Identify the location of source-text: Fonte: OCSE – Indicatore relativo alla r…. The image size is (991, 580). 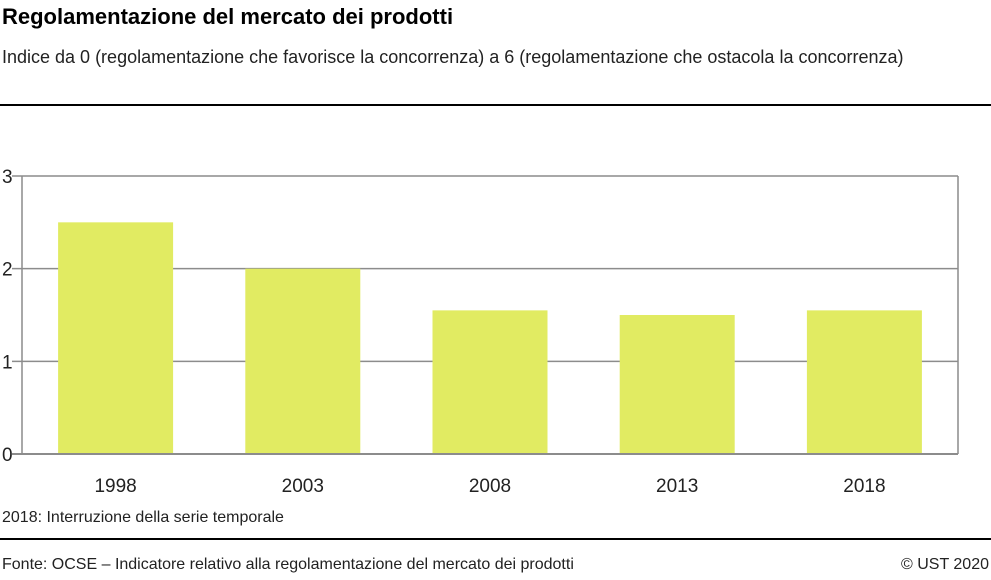
(288, 564).